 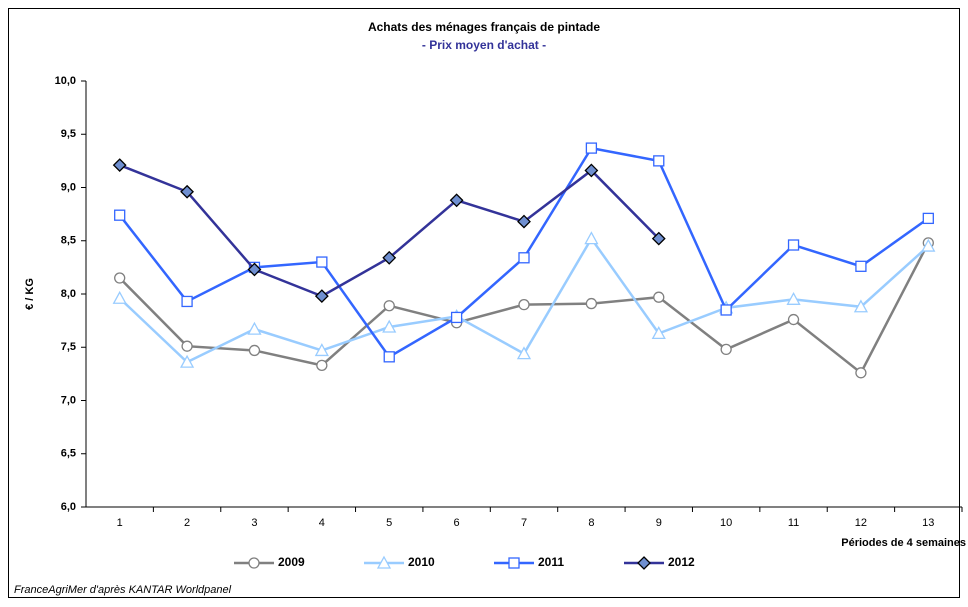 What do you see at coordinates (120, 523) in the screenshot?
I see `x-tick-label: 1` at bounding box center [120, 523].